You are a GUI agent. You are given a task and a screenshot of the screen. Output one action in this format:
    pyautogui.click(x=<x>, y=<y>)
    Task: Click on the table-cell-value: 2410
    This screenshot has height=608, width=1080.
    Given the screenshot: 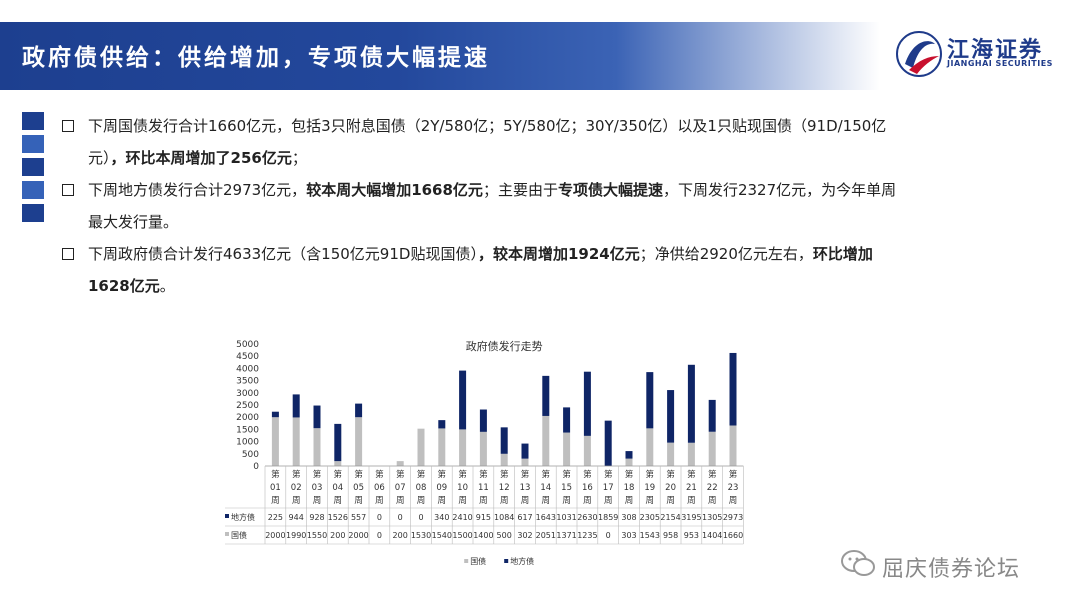 What is the action you would take?
    pyautogui.click(x=462, y=517)
    